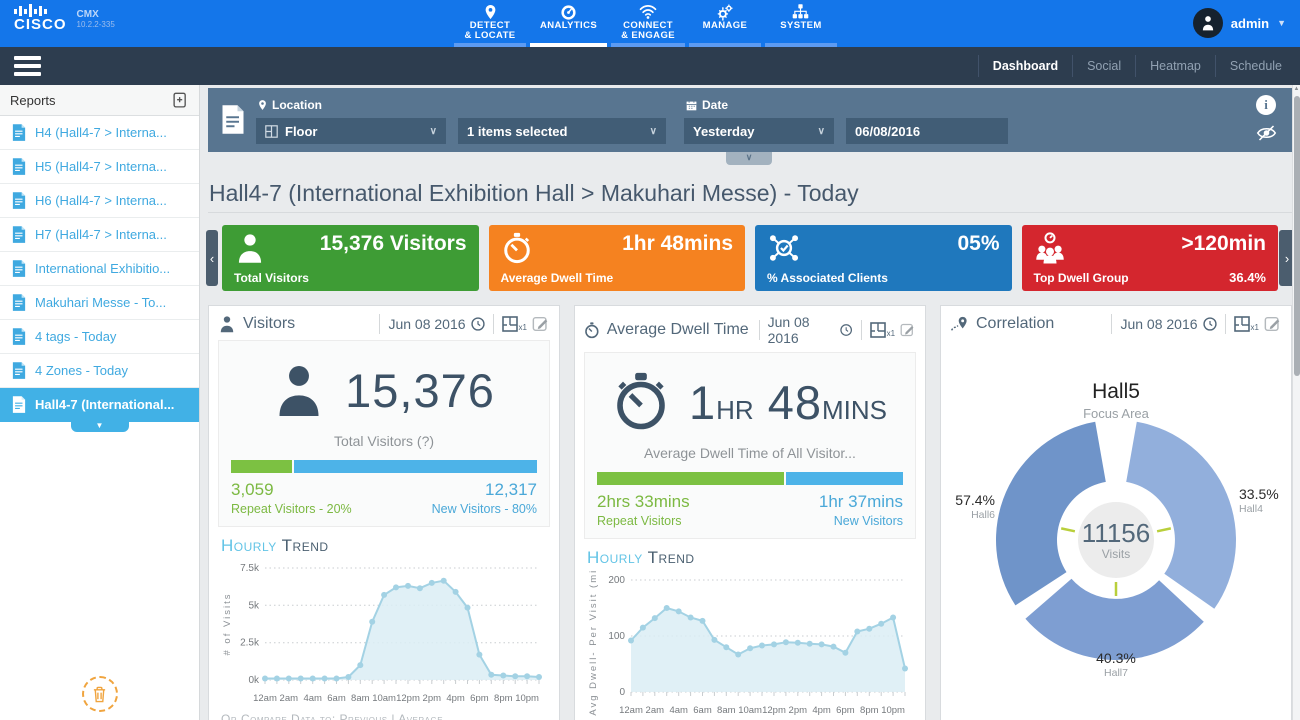 The image size is (1300, 720). What do you see at coordinates (788, 402) in the screenshot?
I see `avg-dwell-value: 1hr 48mins` at bounding box center [788, 402].